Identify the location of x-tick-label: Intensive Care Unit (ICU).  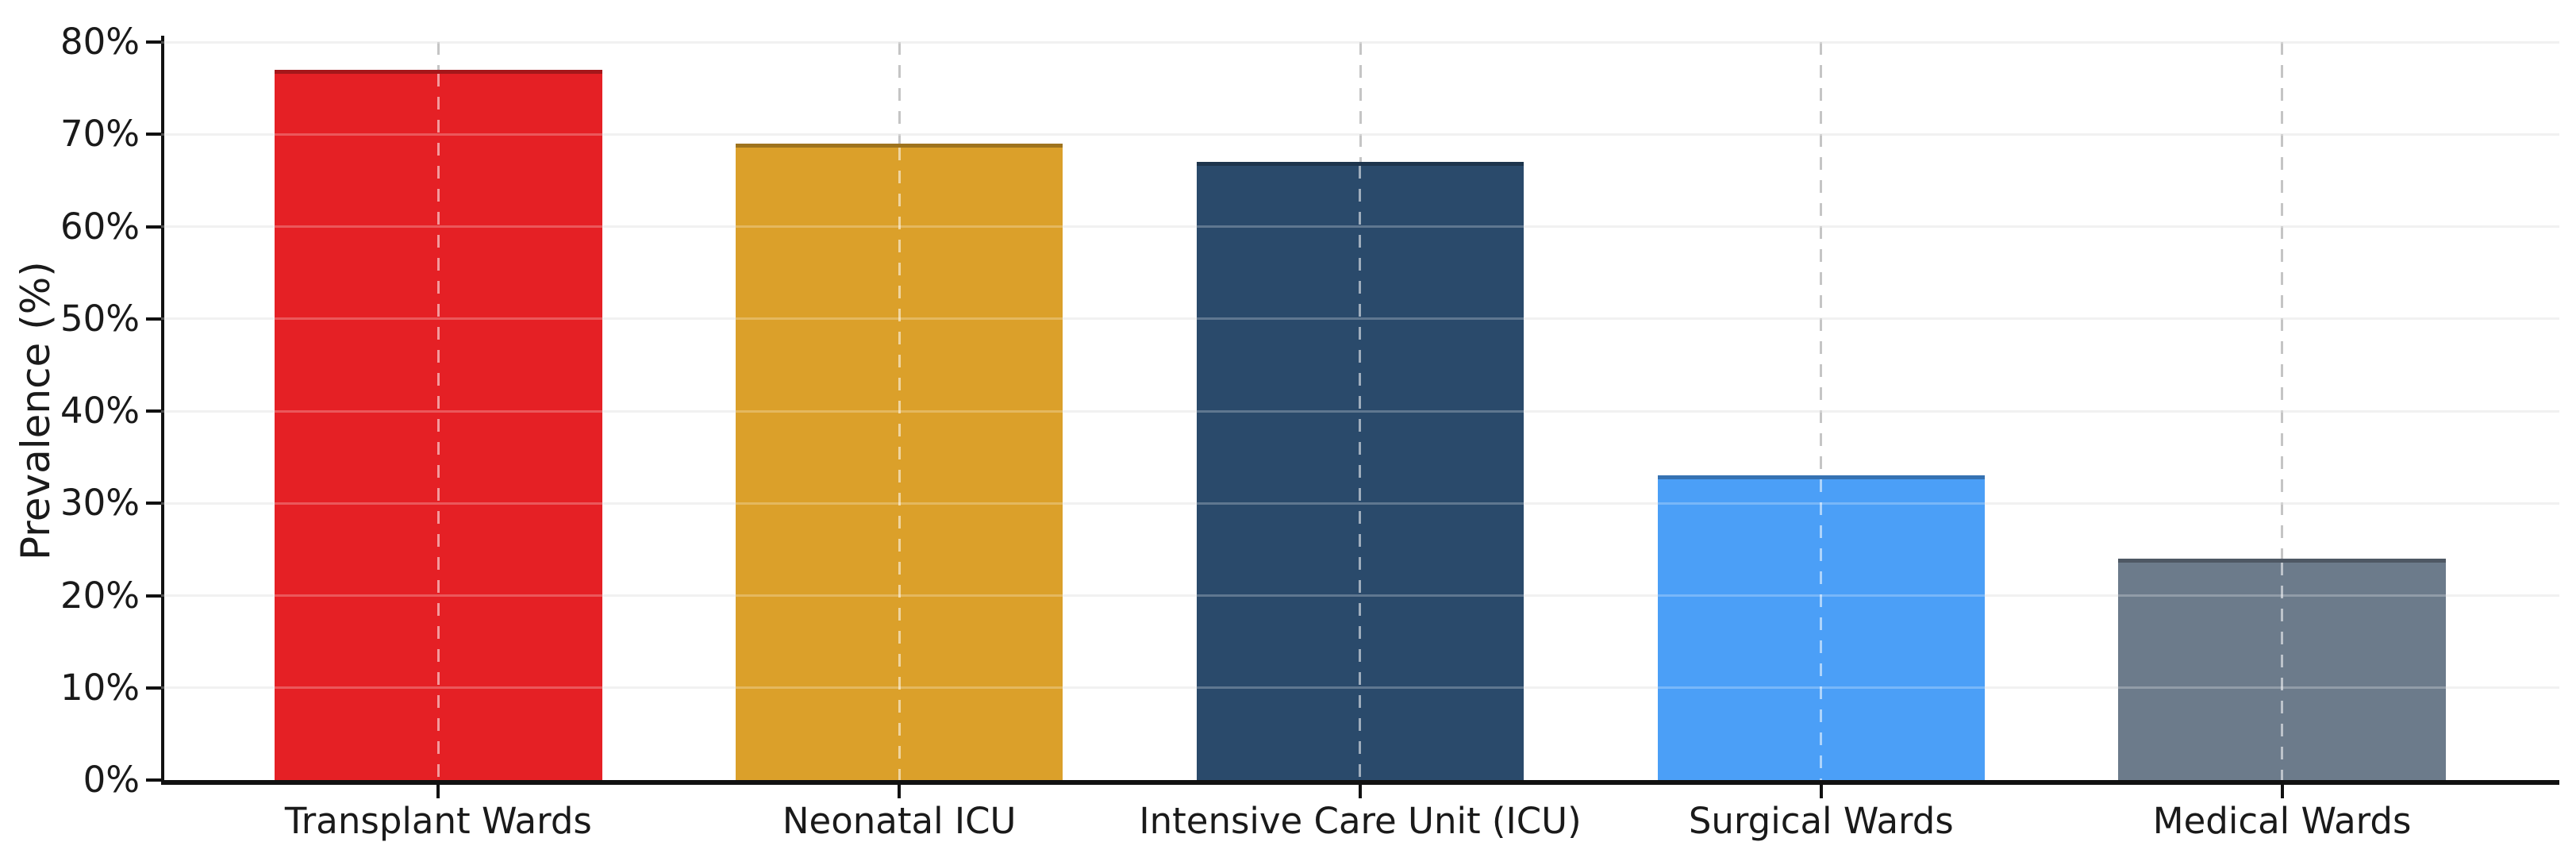
(1360, 821).